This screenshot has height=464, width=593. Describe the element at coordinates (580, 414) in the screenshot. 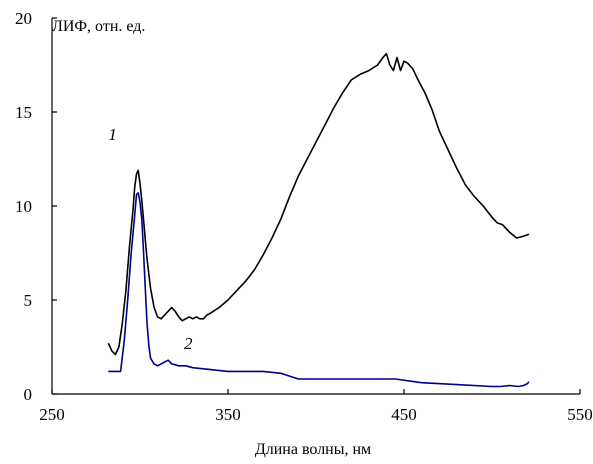

I see `x-tick-label: 550` at that location.